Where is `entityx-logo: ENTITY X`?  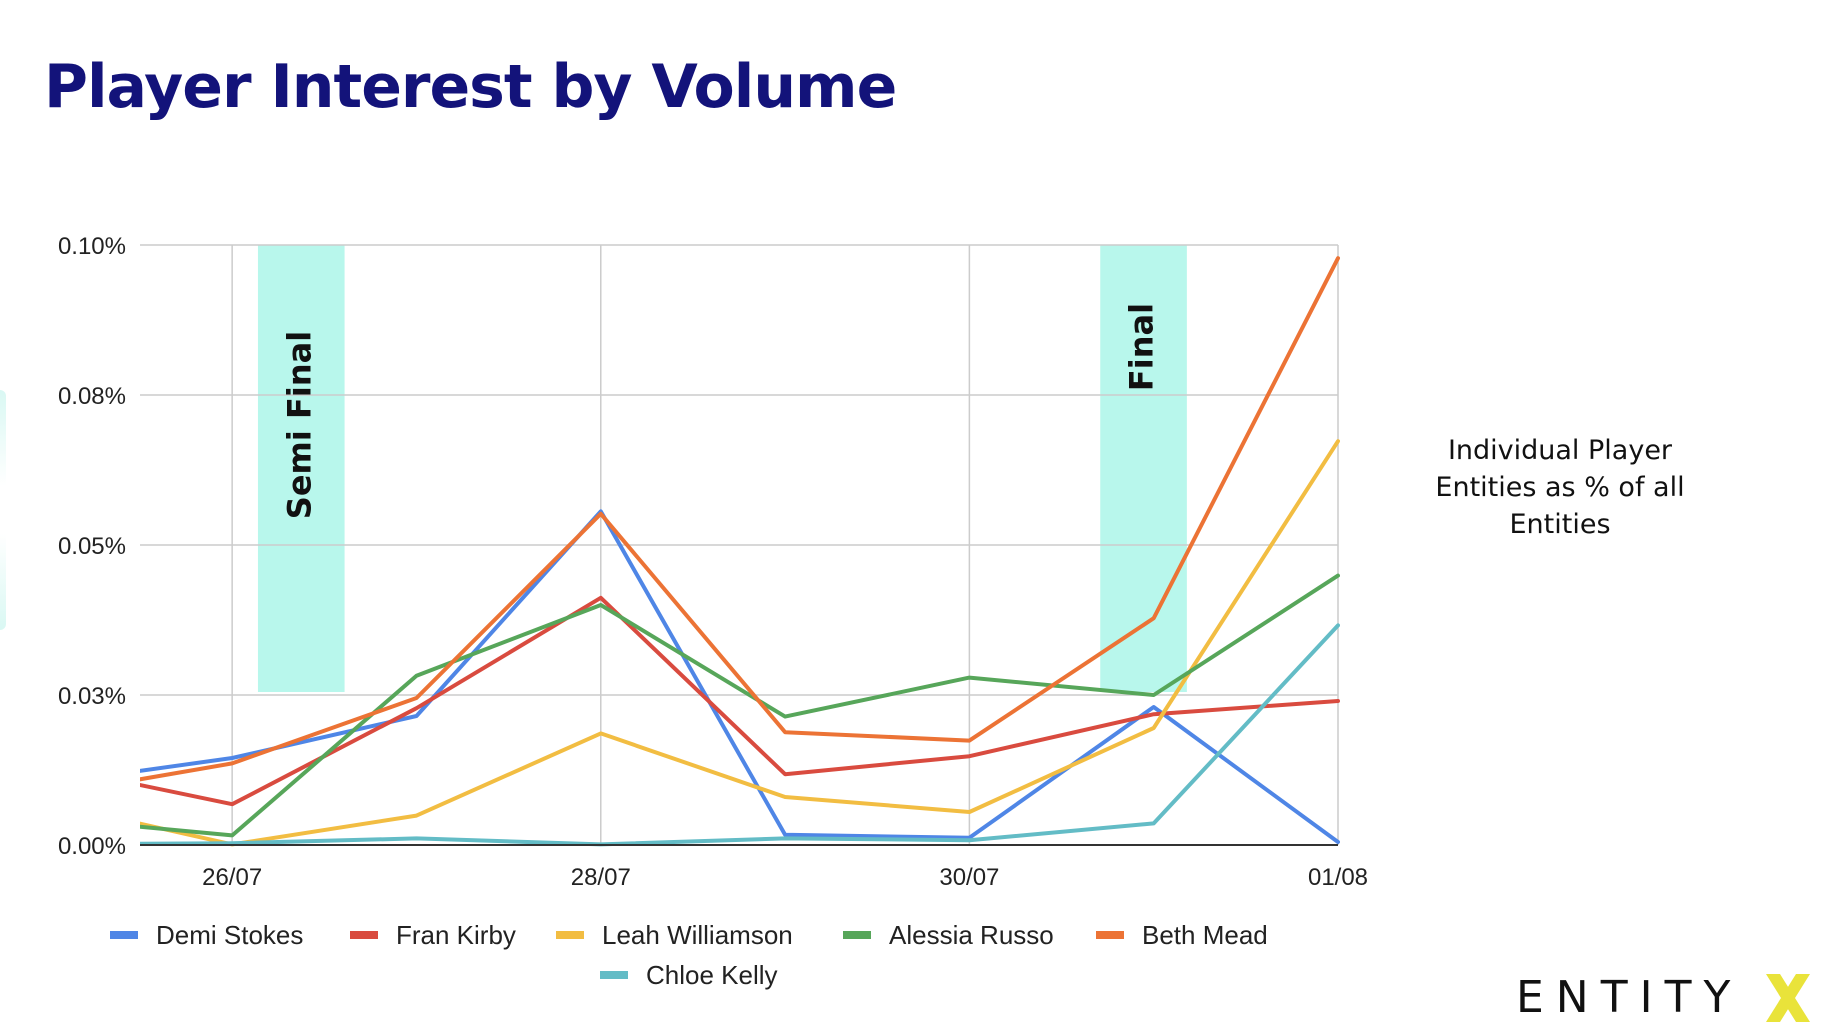 entityx-logo: ENTITY X is located at coordinates (1666, 998).